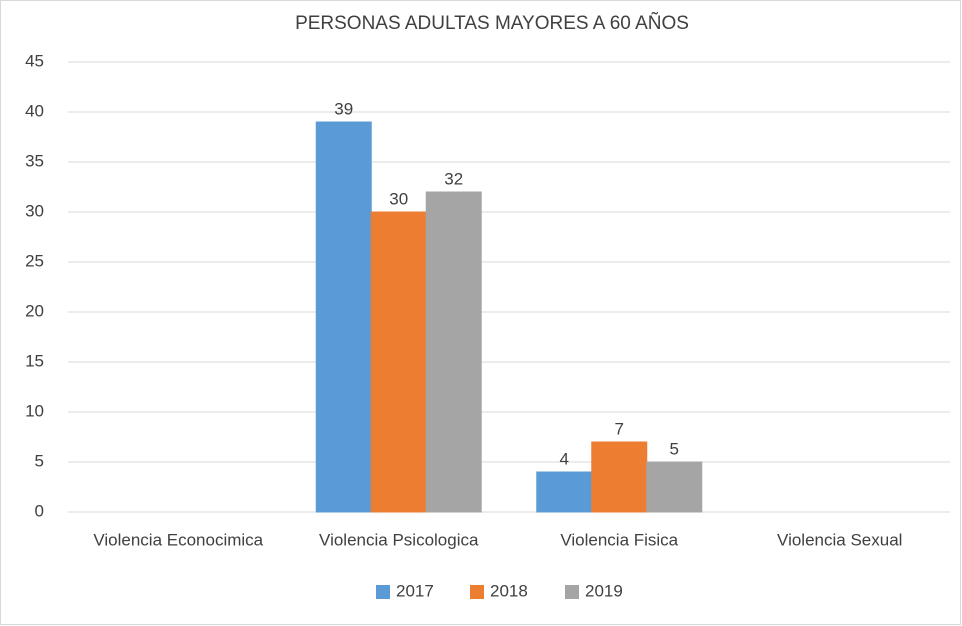 Image resolution: width=962 pixels, height=626 pixels. I want to click on x-tick-label: Violencia Sexual, so click(839, 539).